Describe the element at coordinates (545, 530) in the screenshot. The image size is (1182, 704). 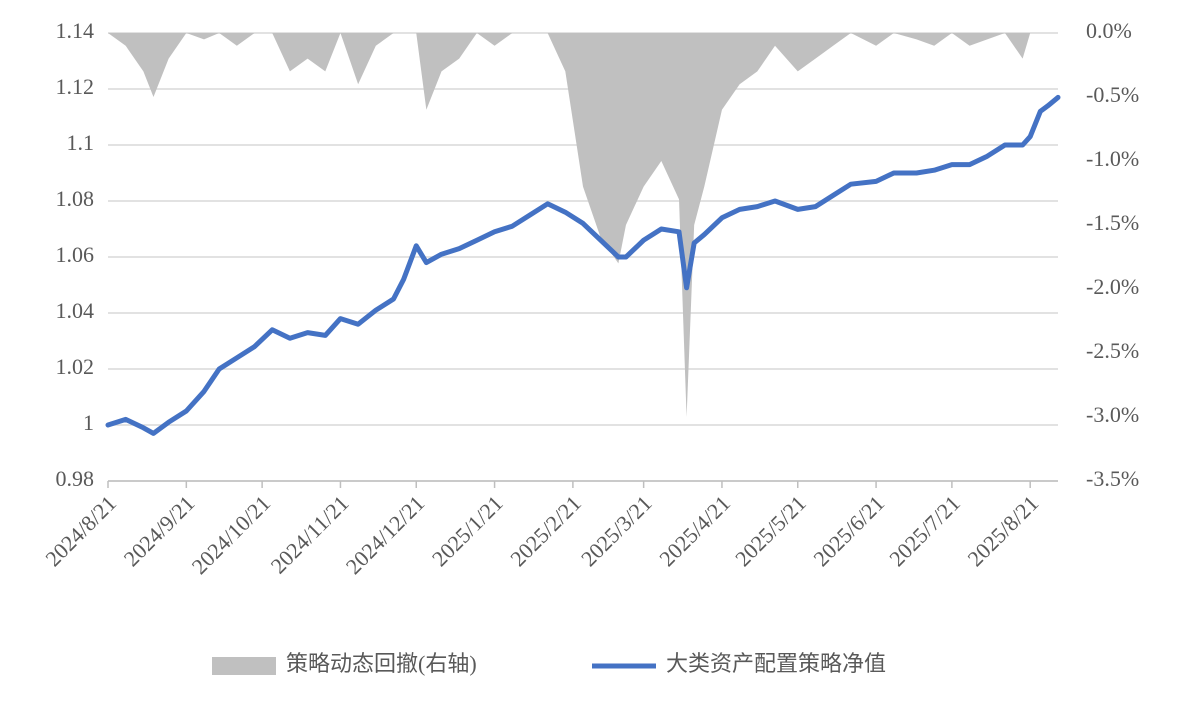
I see `x-tick-label: 2025/2/21` at that location.